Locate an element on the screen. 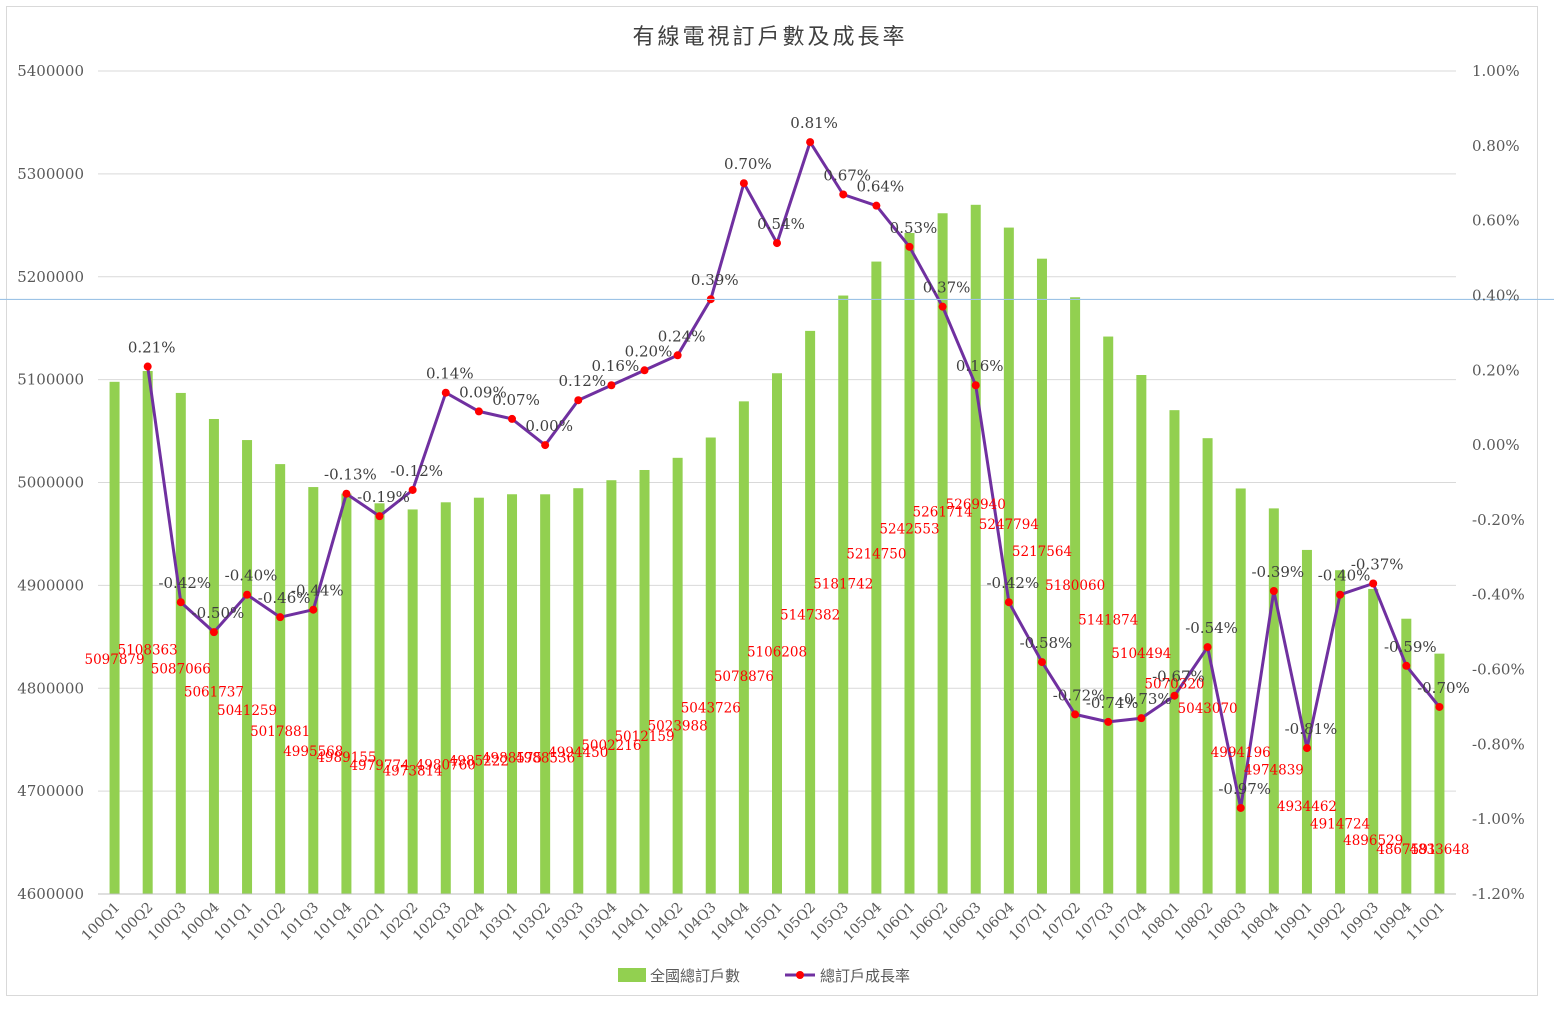 The image size is (1554, 1013). rate-value-label: -0.73% is located at coordinates (1145, 699).